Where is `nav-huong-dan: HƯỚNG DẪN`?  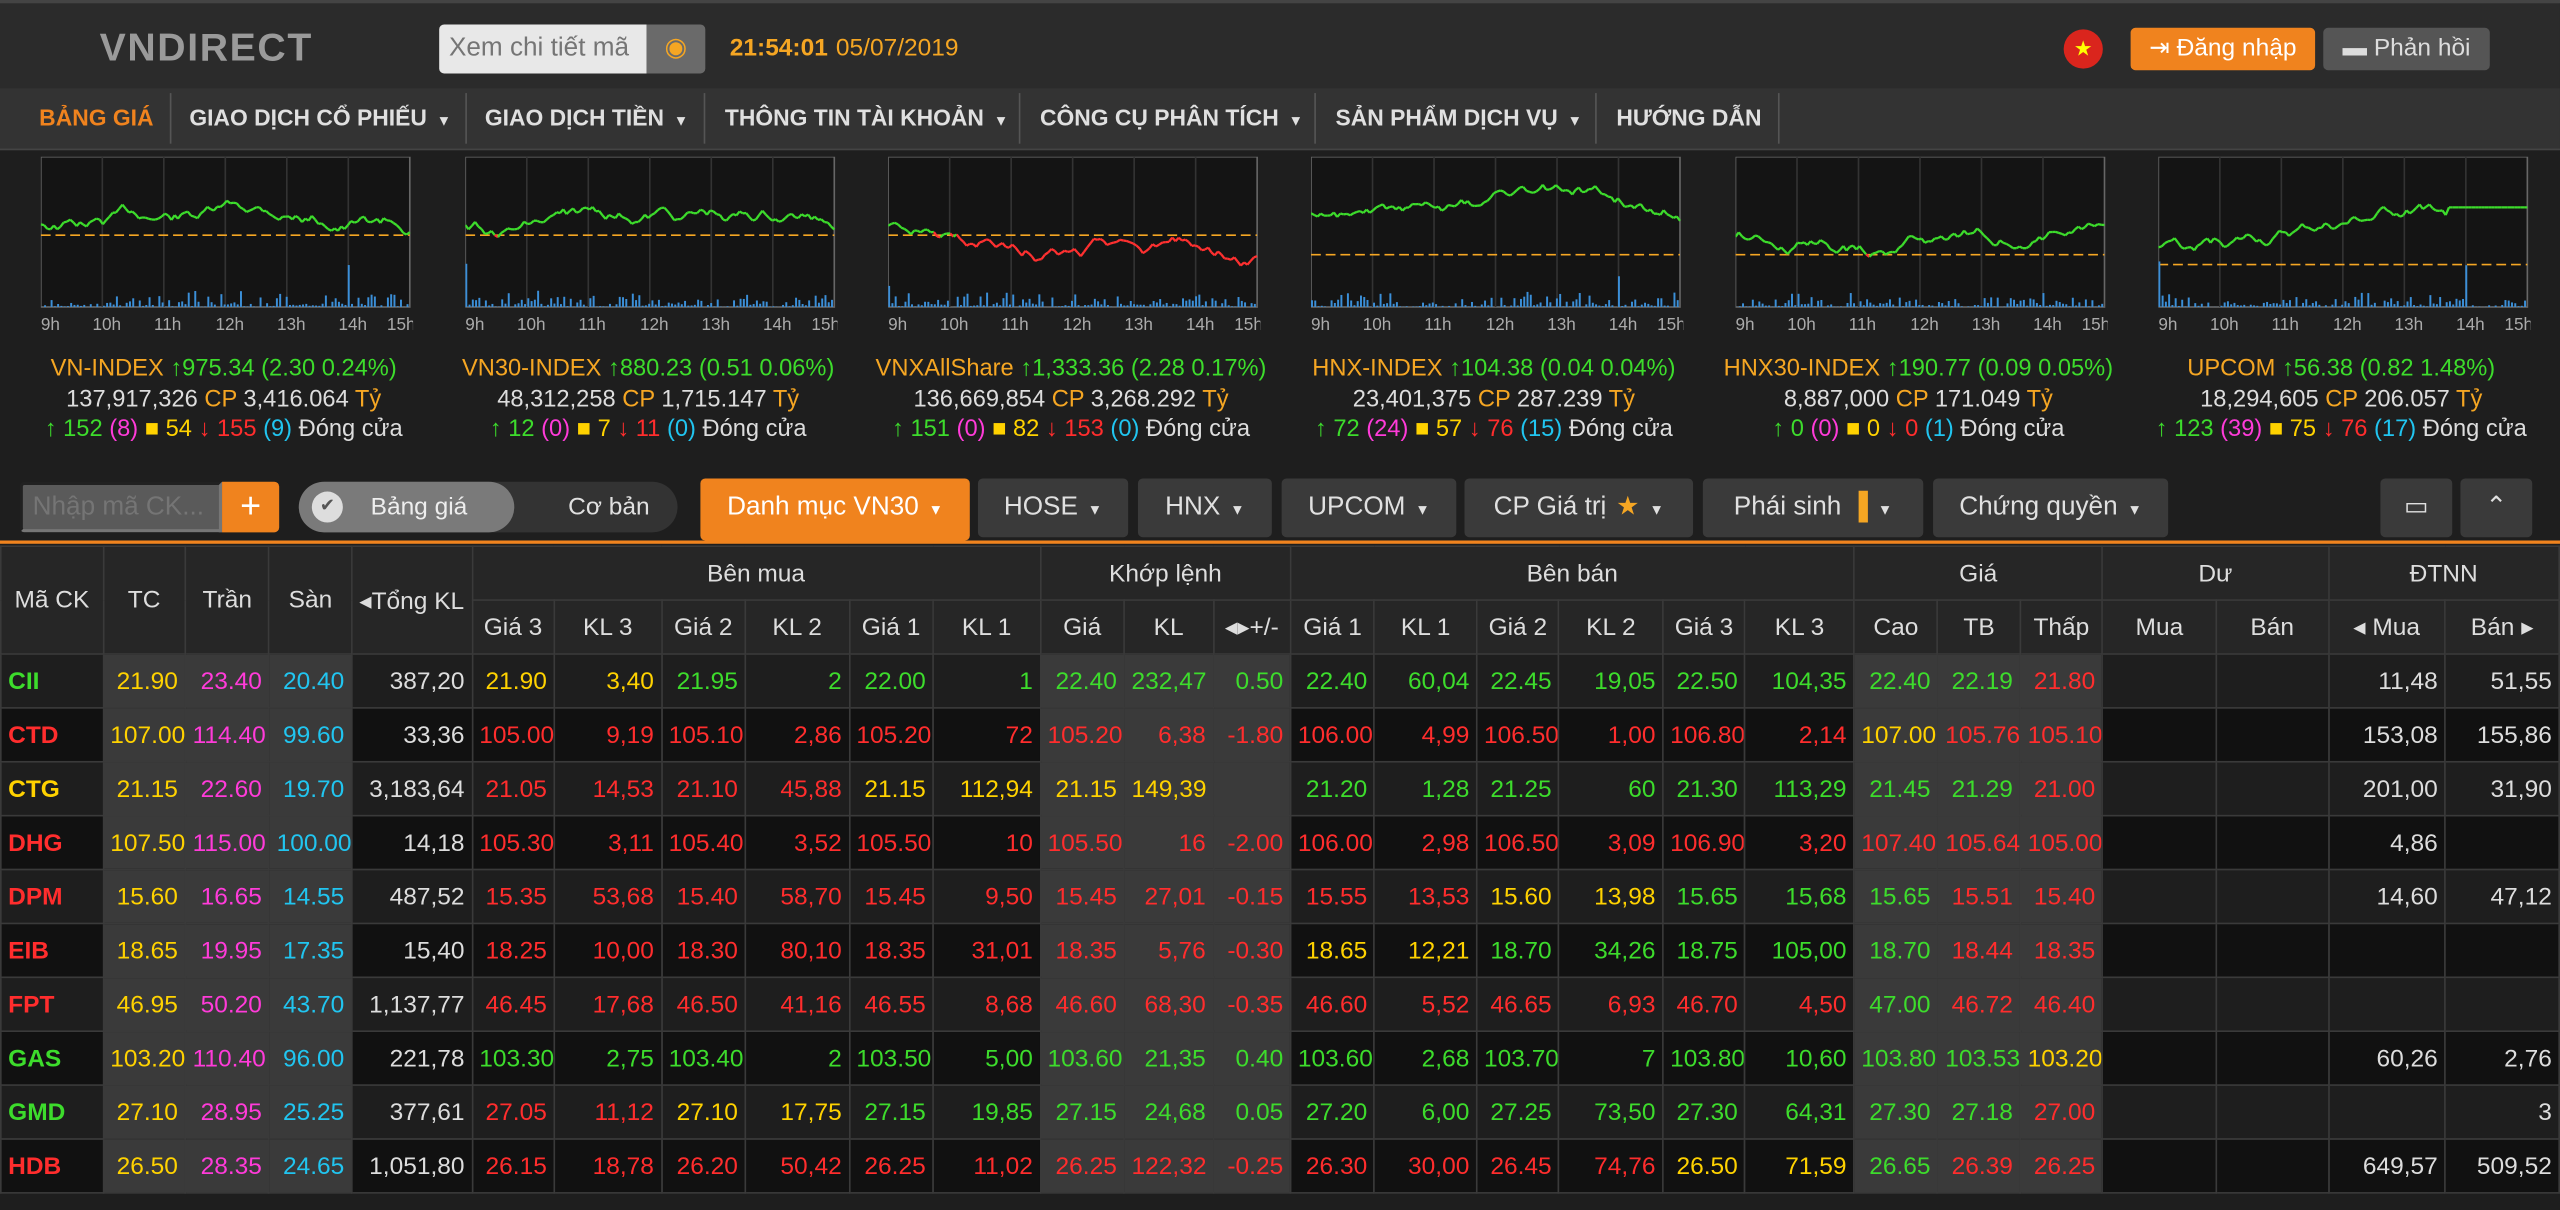 nav-huong-dan: HƯỚNG DẪN is located at coordinates (1689, 118).